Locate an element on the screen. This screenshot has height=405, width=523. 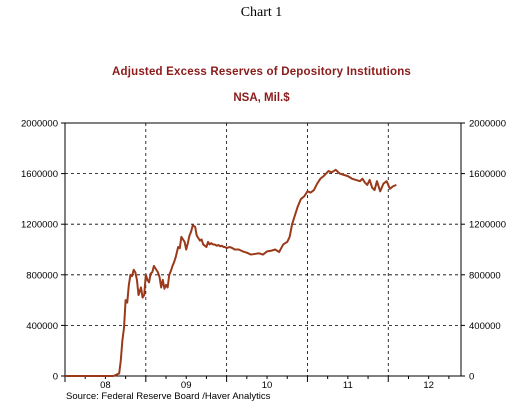
x-tick-label: 11 is located at coordinates (348, 385).